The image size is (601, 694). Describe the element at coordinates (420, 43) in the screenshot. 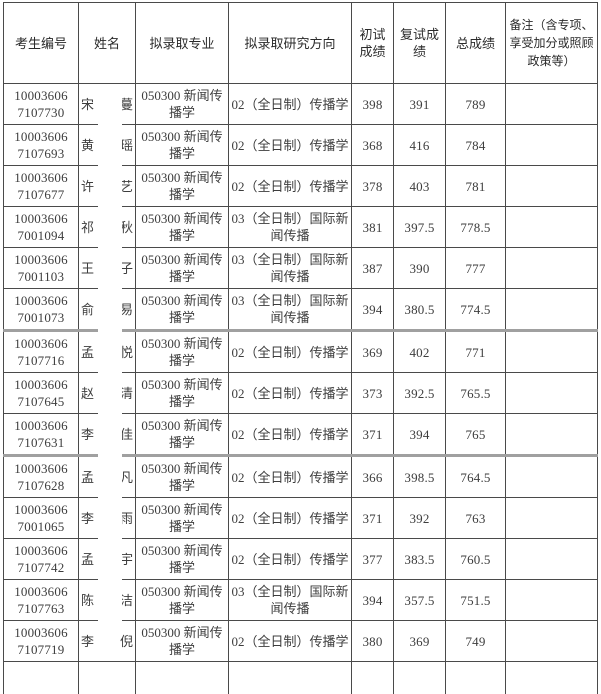

I see `col-header-retest-score: 复试成绩` at that location.